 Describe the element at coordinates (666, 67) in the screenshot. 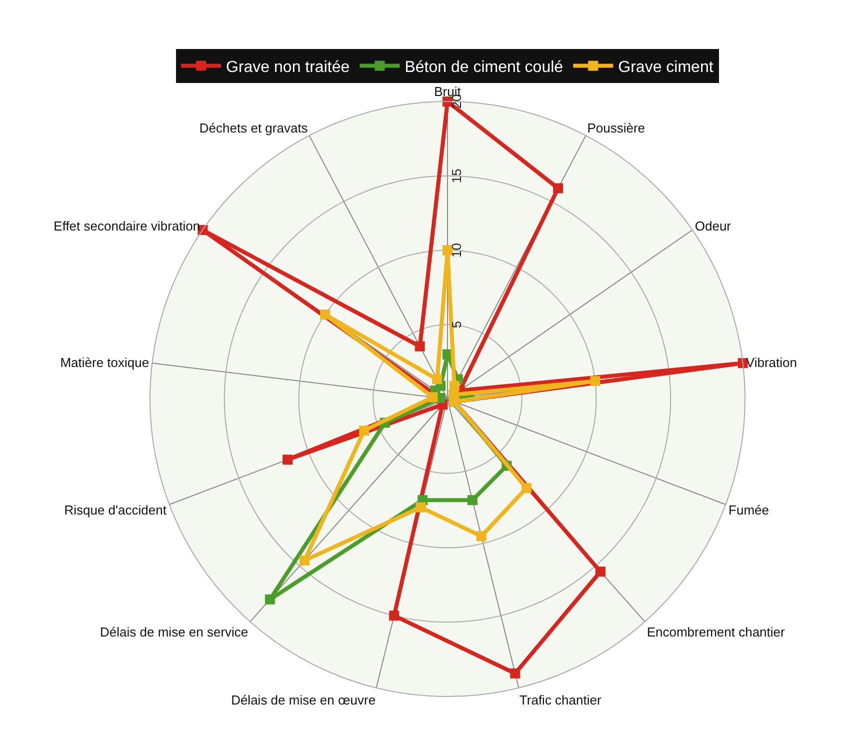

I see `legend-label: Grave ciment` at that location.